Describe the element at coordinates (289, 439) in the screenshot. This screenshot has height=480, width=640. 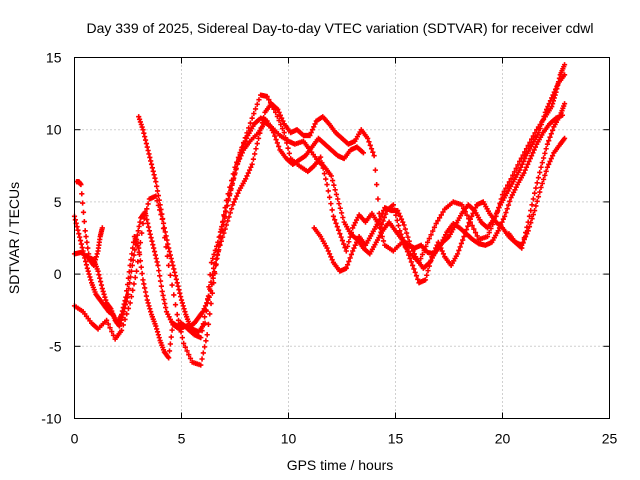
I see `x-tick-label: 10` at that location.